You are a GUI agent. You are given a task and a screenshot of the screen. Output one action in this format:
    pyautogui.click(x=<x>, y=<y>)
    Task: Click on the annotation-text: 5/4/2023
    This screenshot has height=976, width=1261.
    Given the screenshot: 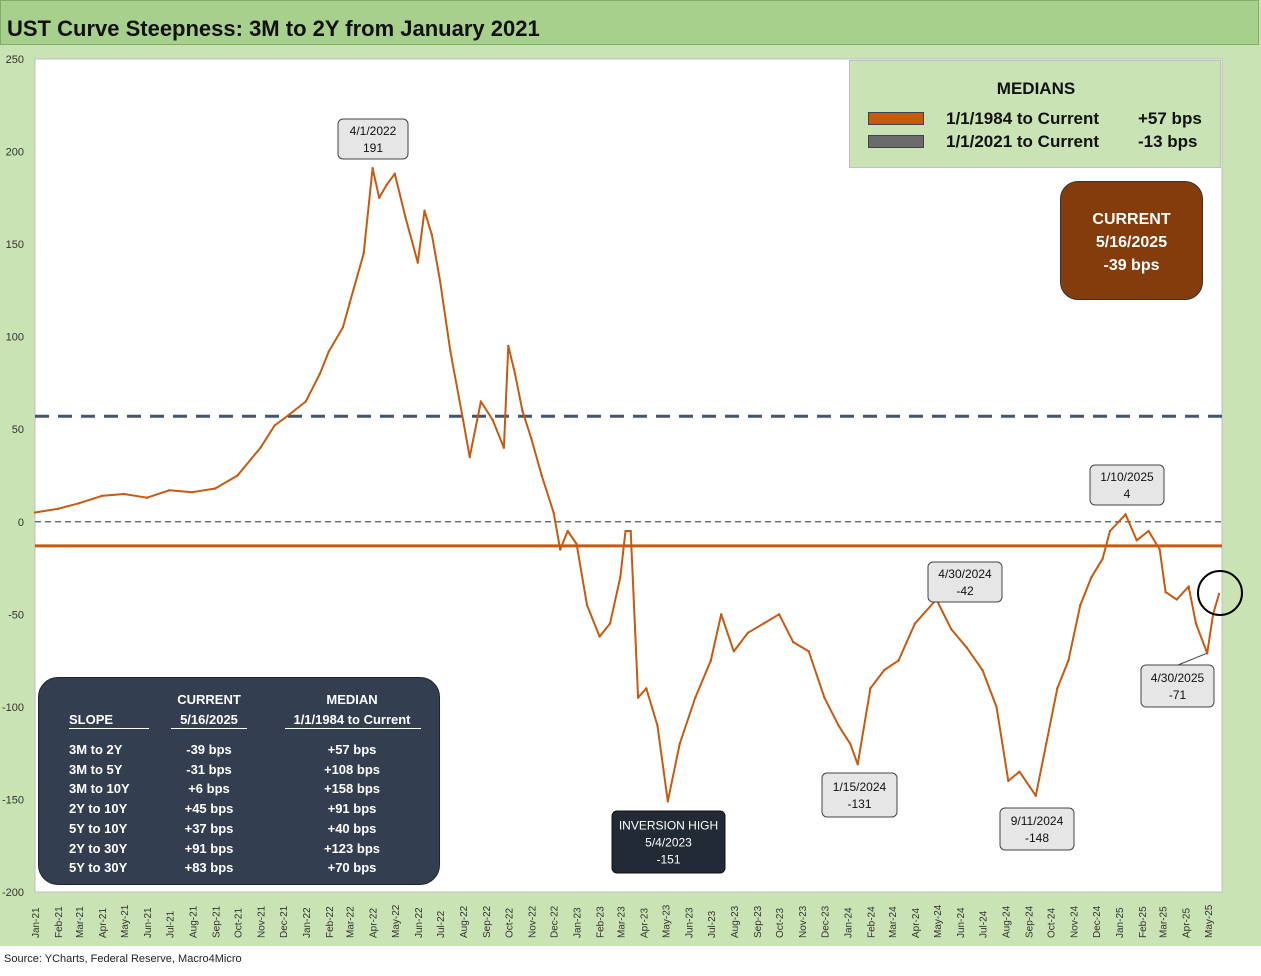 What is the action you would take?
    pyautogui.click(x=668, y=843)
    